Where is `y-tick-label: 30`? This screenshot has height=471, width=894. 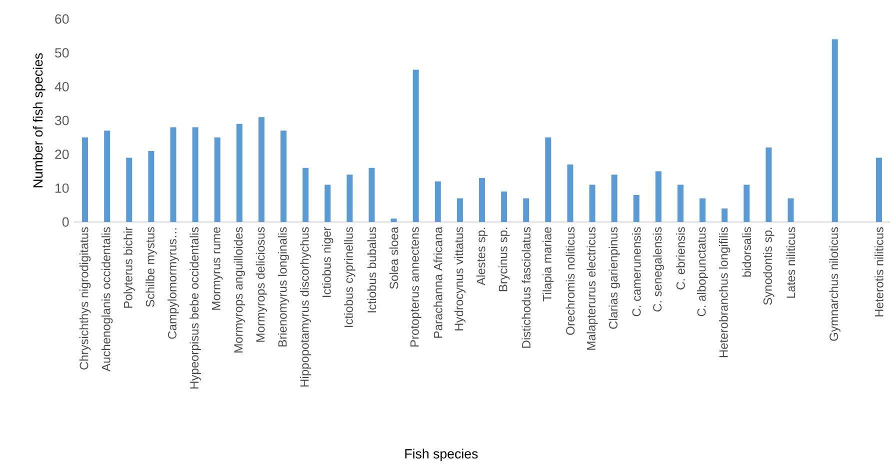
y-tick-label: 30 is located at coordinates (61, 121).